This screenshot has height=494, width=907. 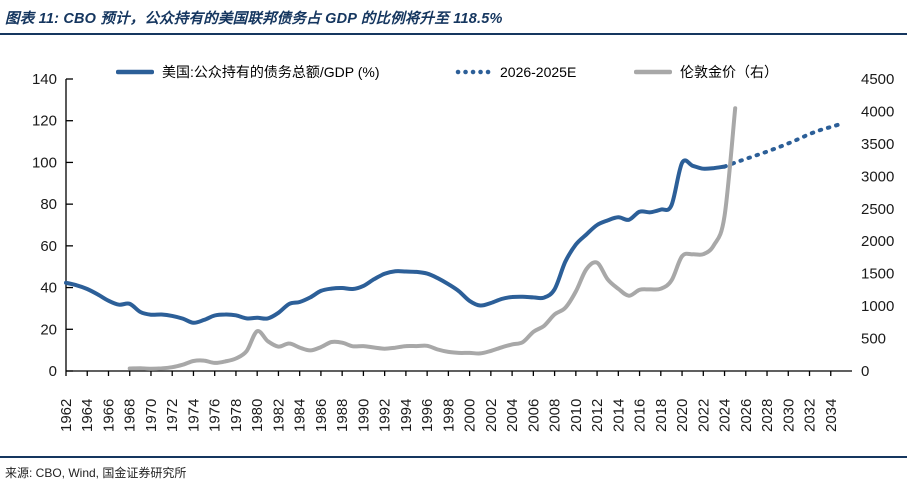 What do you see at coordinates (877, 306) in the screenshot?
I see `y-right-tick-label: 1000` at bounding box center [877, 306].